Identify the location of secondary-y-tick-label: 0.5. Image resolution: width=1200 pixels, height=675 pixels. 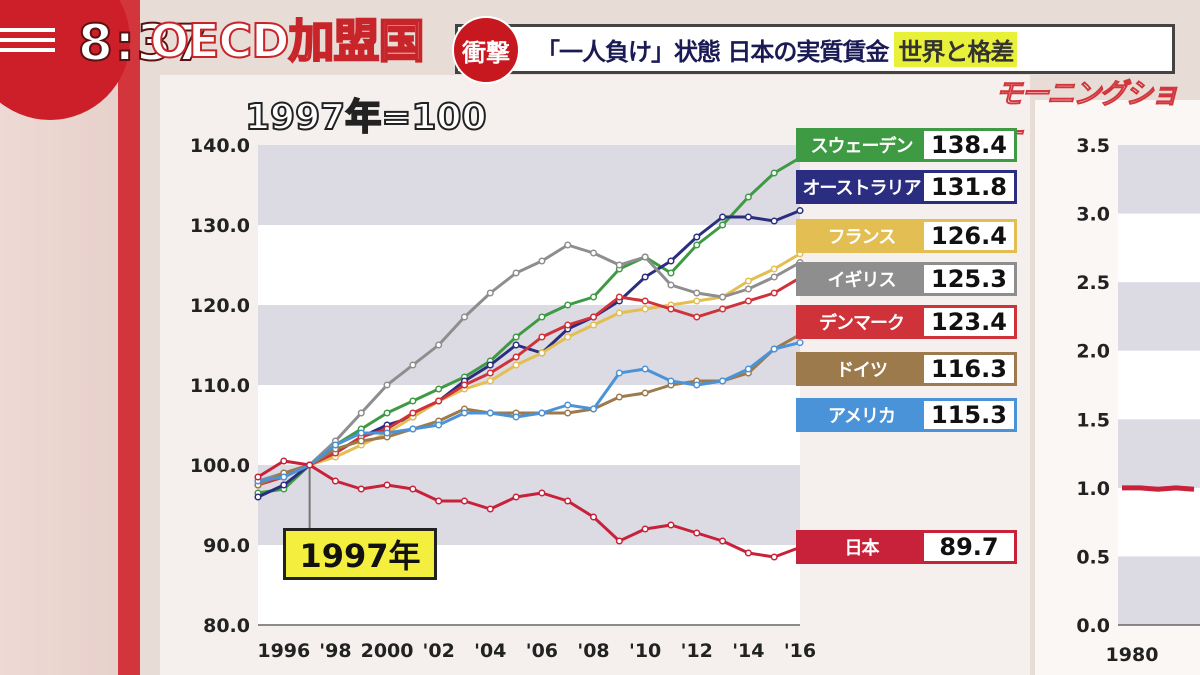
(1093, 557).